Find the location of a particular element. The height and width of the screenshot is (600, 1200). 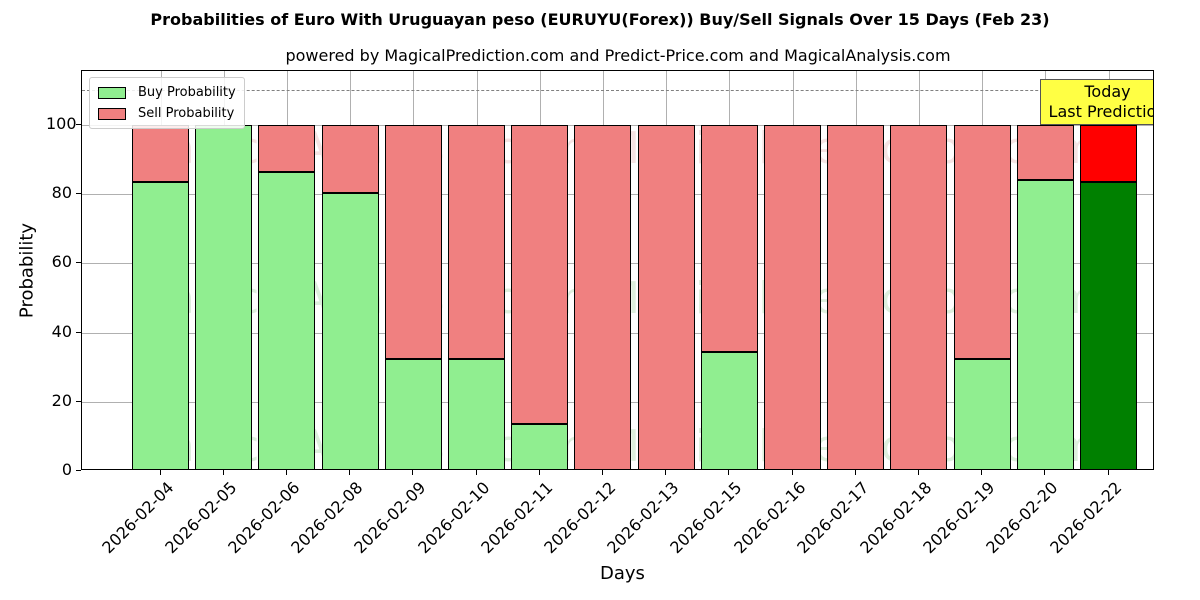

sell-swatch-icon is located at coordinates (112, 113).